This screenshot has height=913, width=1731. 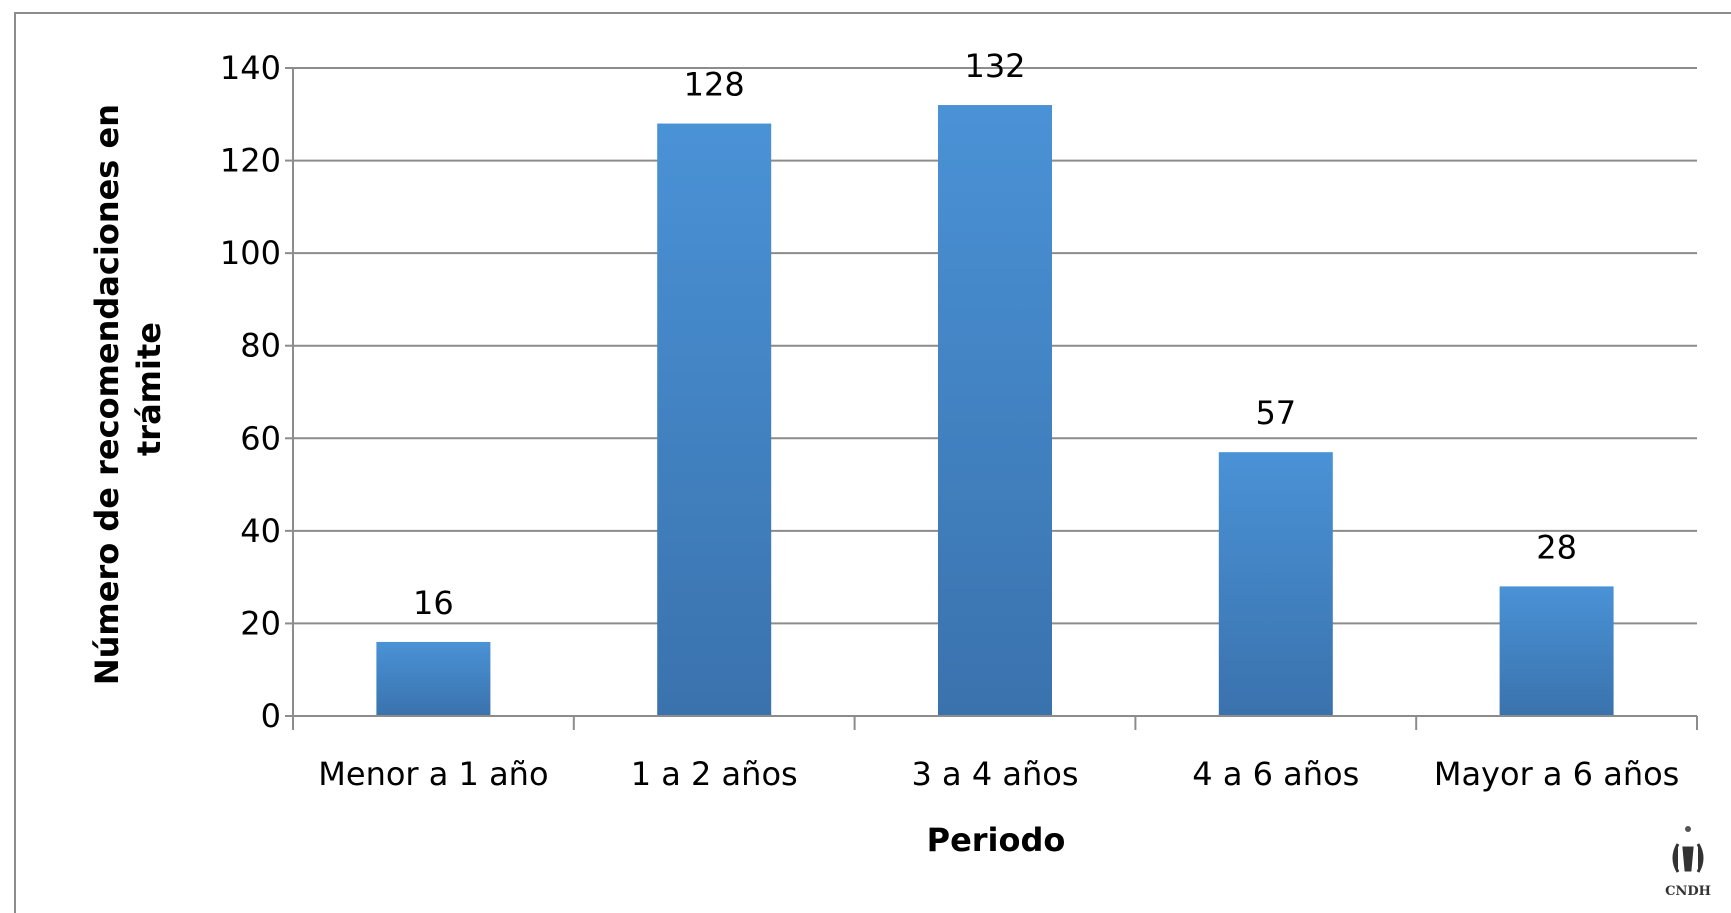 I want to click on y-tick-label: 60, so click(x=260, y=438).